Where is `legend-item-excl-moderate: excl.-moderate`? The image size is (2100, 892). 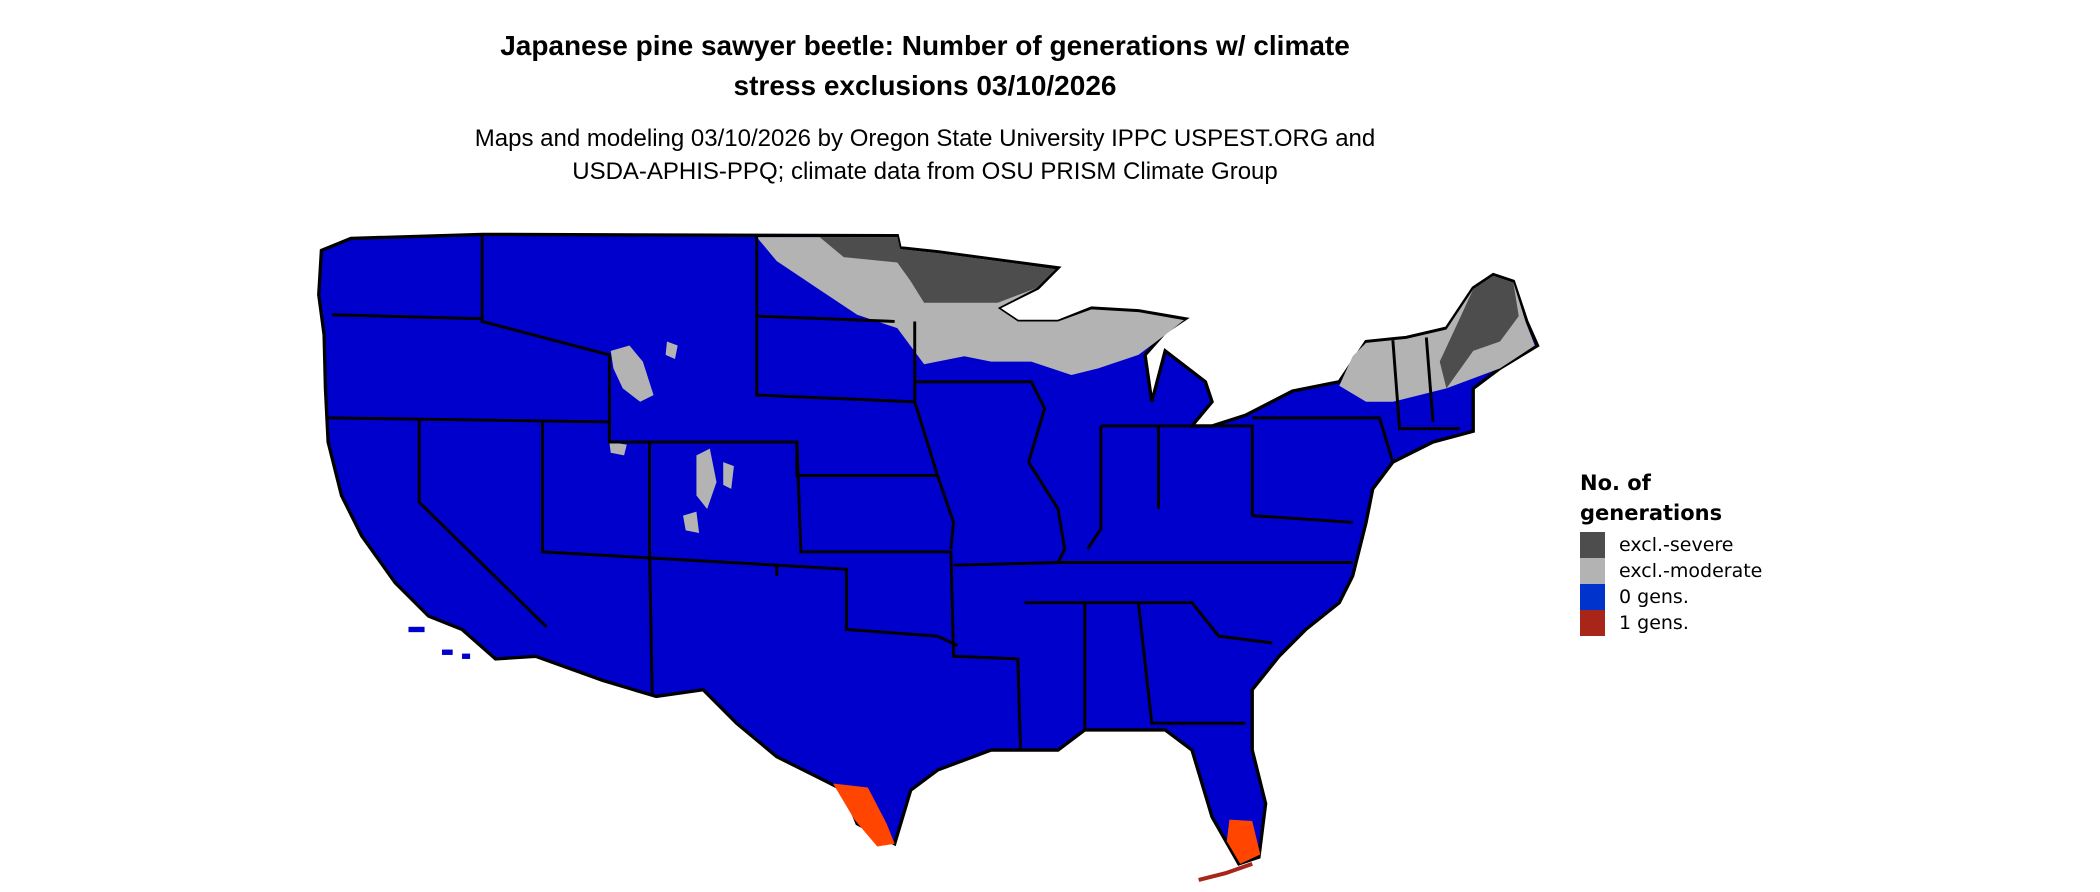
legend-item-excl-moderate: excl.-moderate is located at coordinates (1671, 571).